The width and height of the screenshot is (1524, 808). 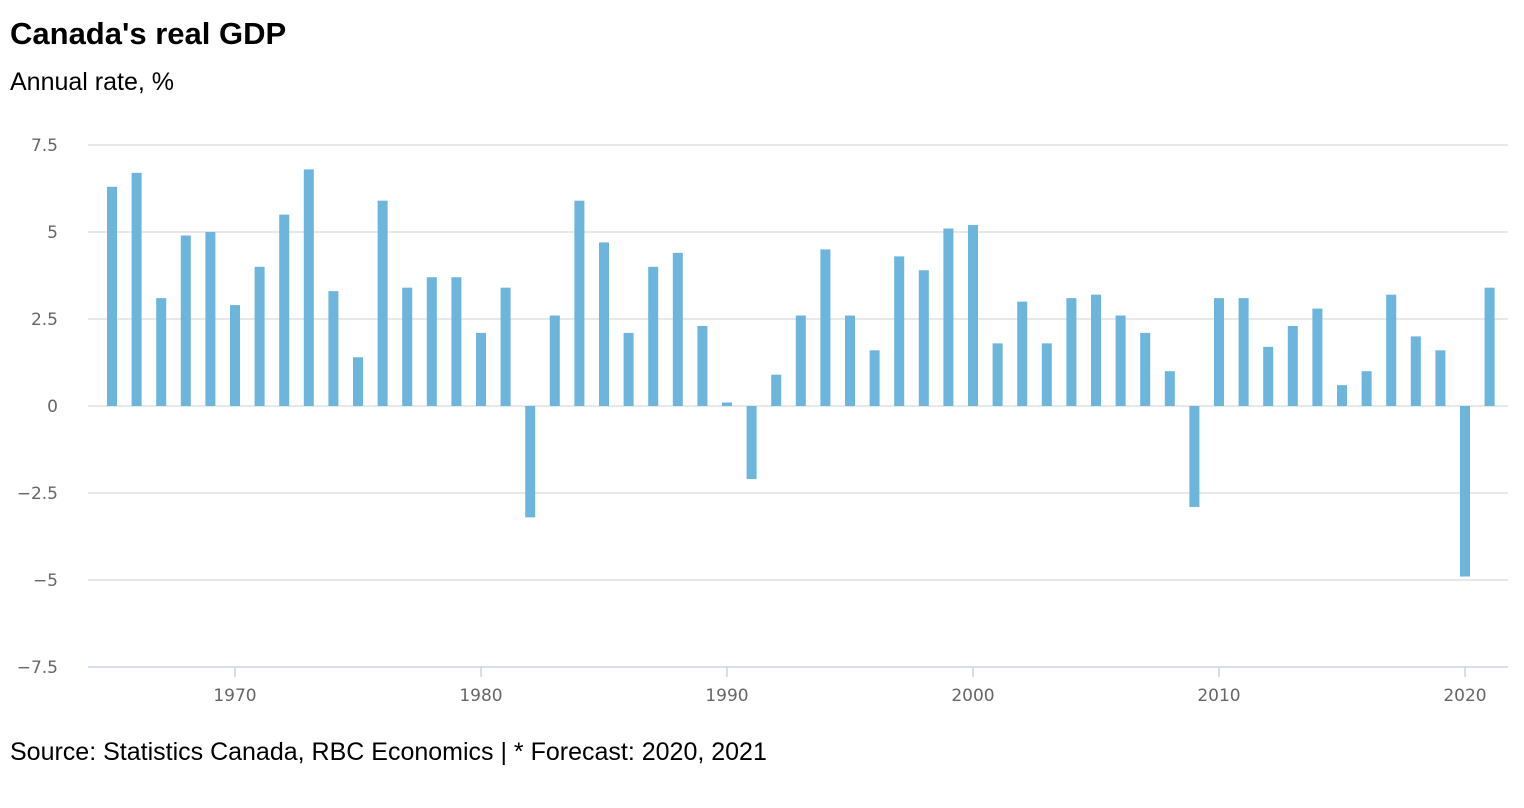 What do you see at coordinates (972, 696) in the screenshot?
I see `x-tick-label: 2000` at bounding box center [972, 696].